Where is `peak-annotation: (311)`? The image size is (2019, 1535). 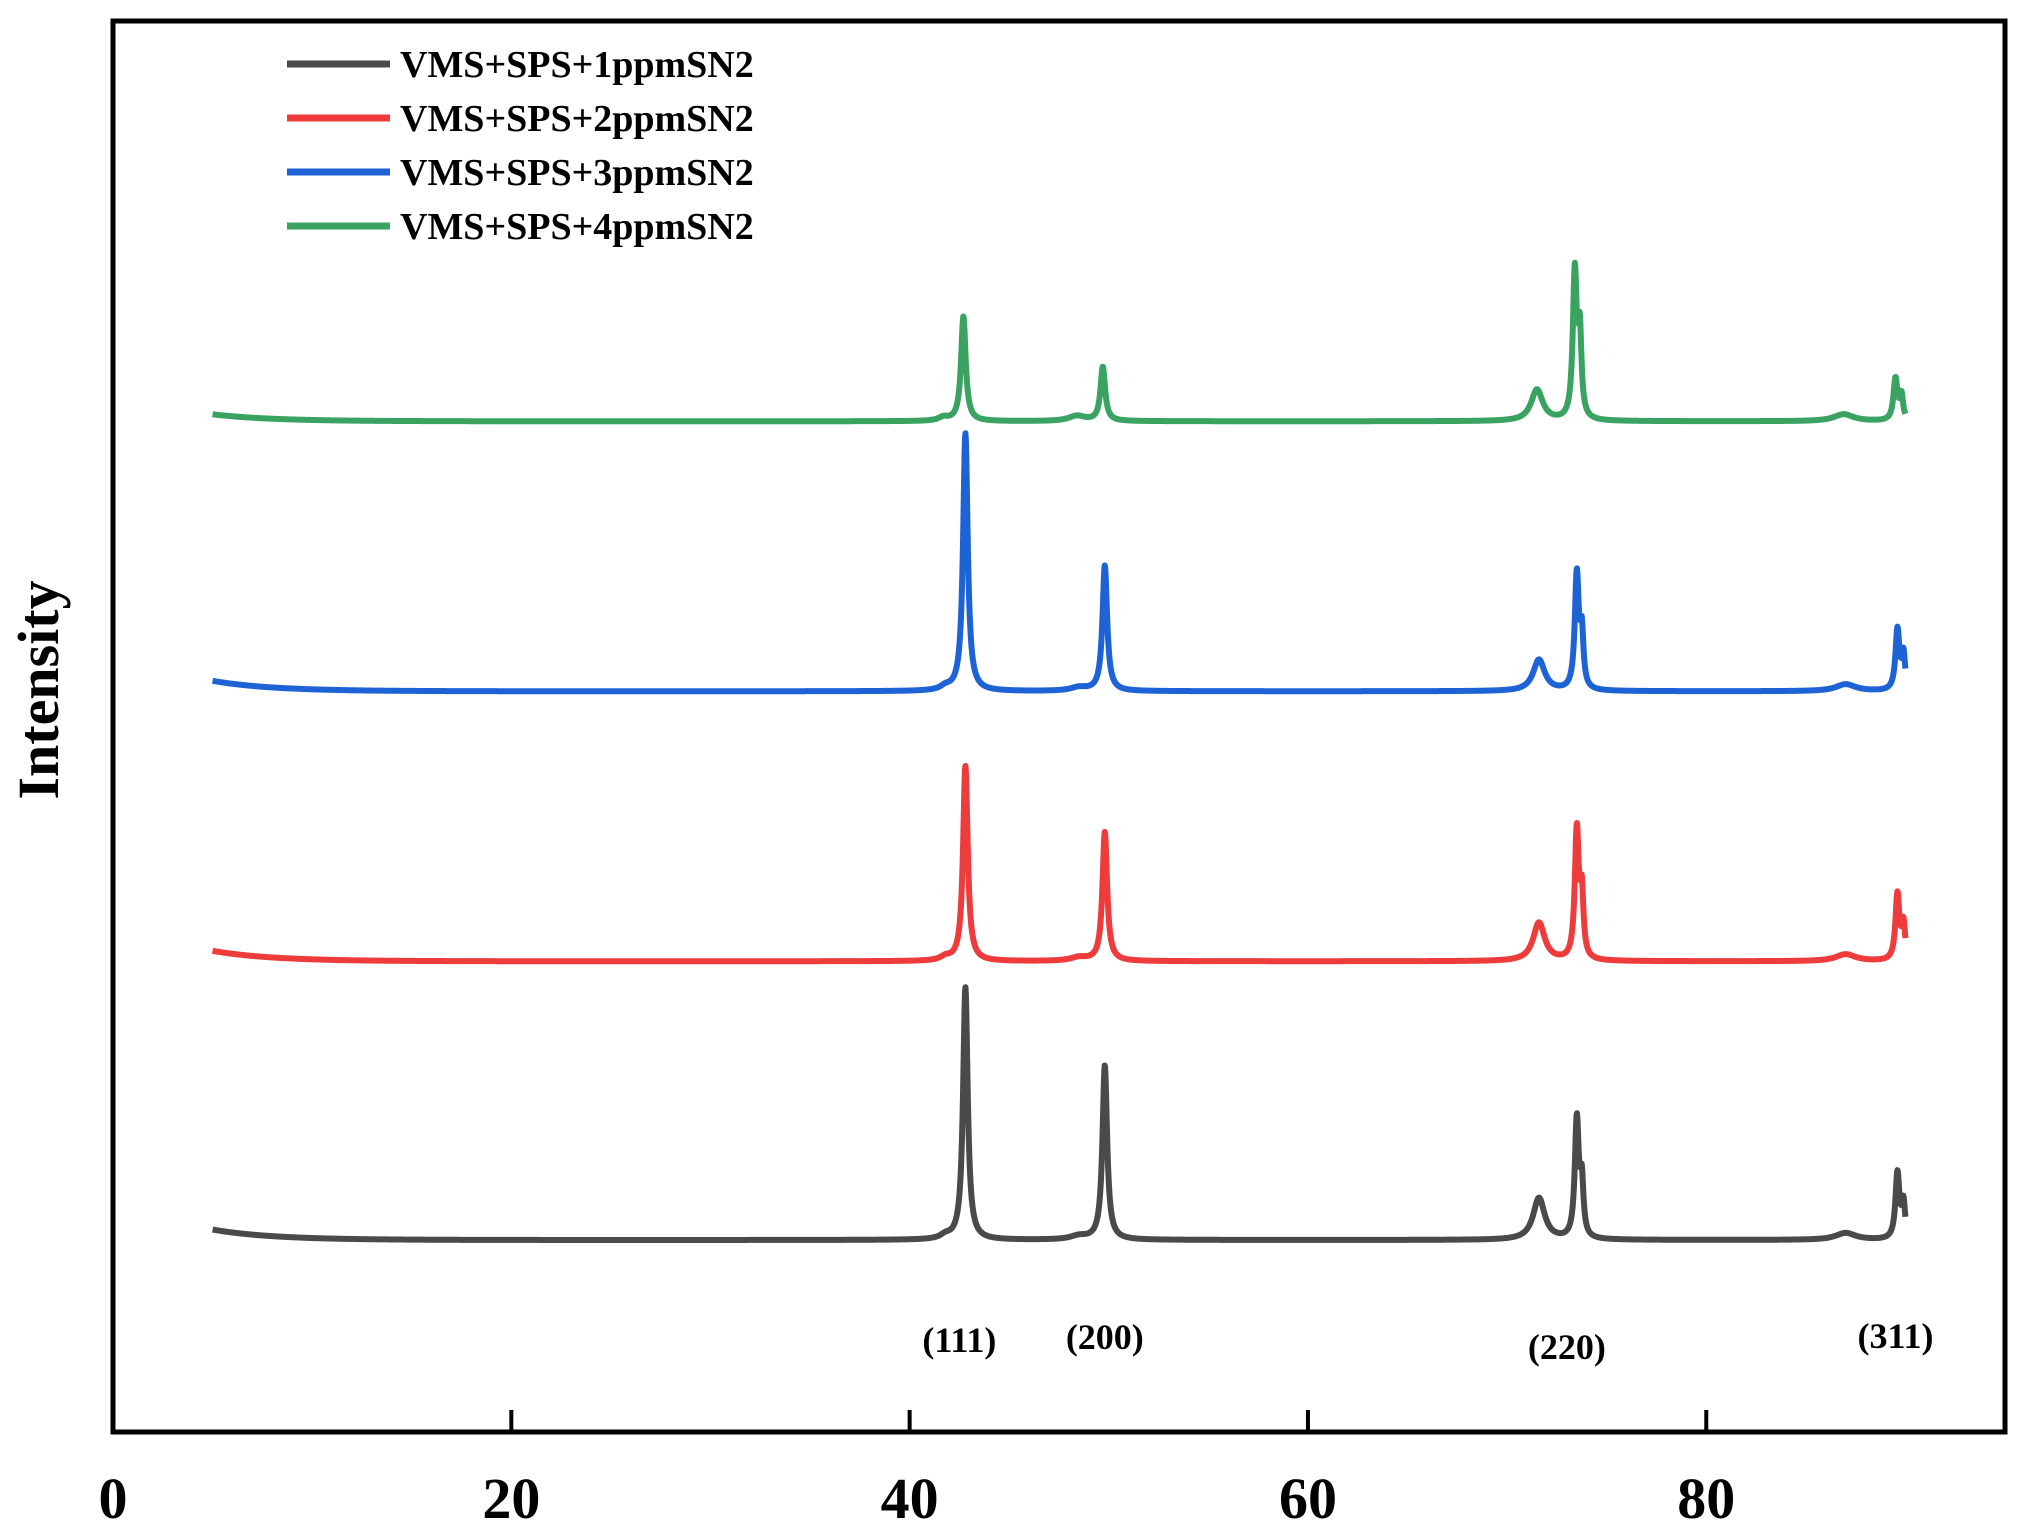
peak-annotation: (311) is located at coordinates (1895, 1336).